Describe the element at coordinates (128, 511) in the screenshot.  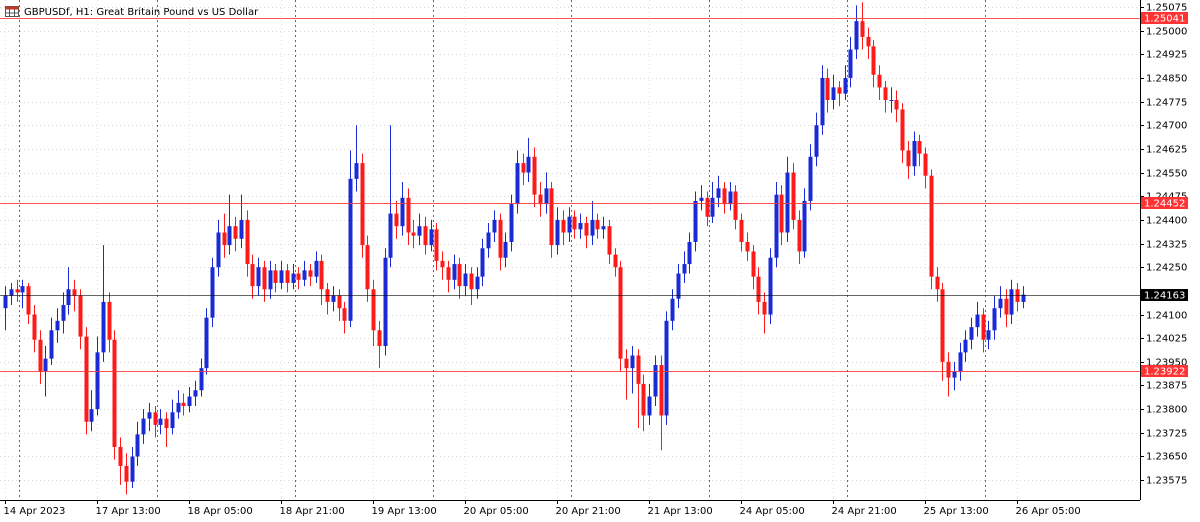
I see `x-tick-label: 17 Apr 13:00` at that location.